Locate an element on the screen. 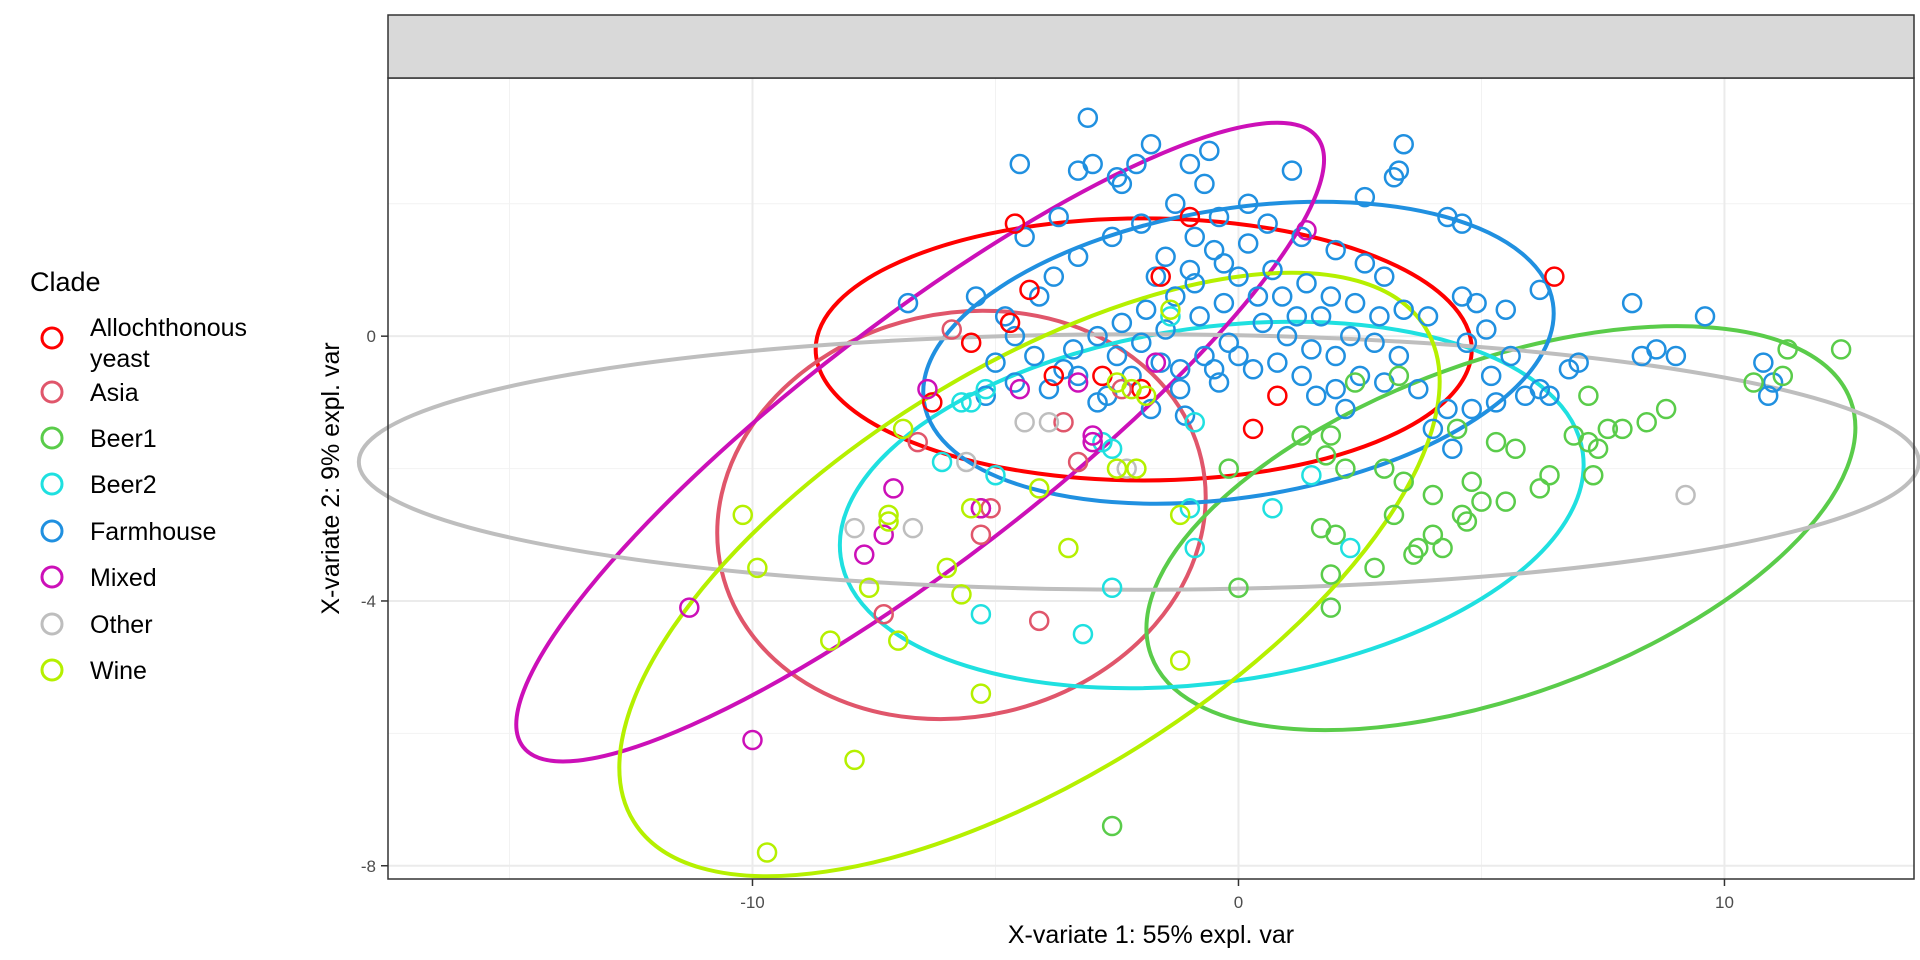  facet-strip is located at coordinates (1151, 46).